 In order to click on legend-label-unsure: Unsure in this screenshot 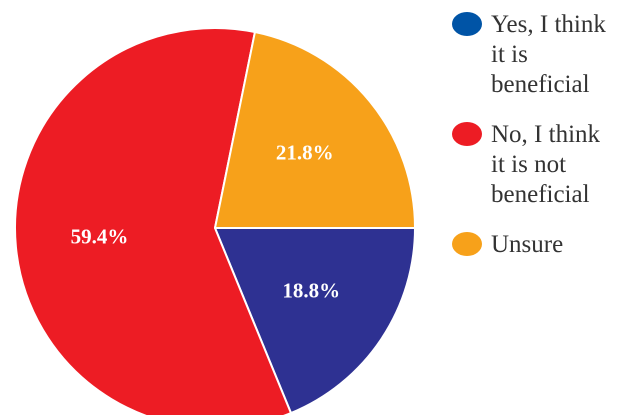, I will do `click(527, 244)`.